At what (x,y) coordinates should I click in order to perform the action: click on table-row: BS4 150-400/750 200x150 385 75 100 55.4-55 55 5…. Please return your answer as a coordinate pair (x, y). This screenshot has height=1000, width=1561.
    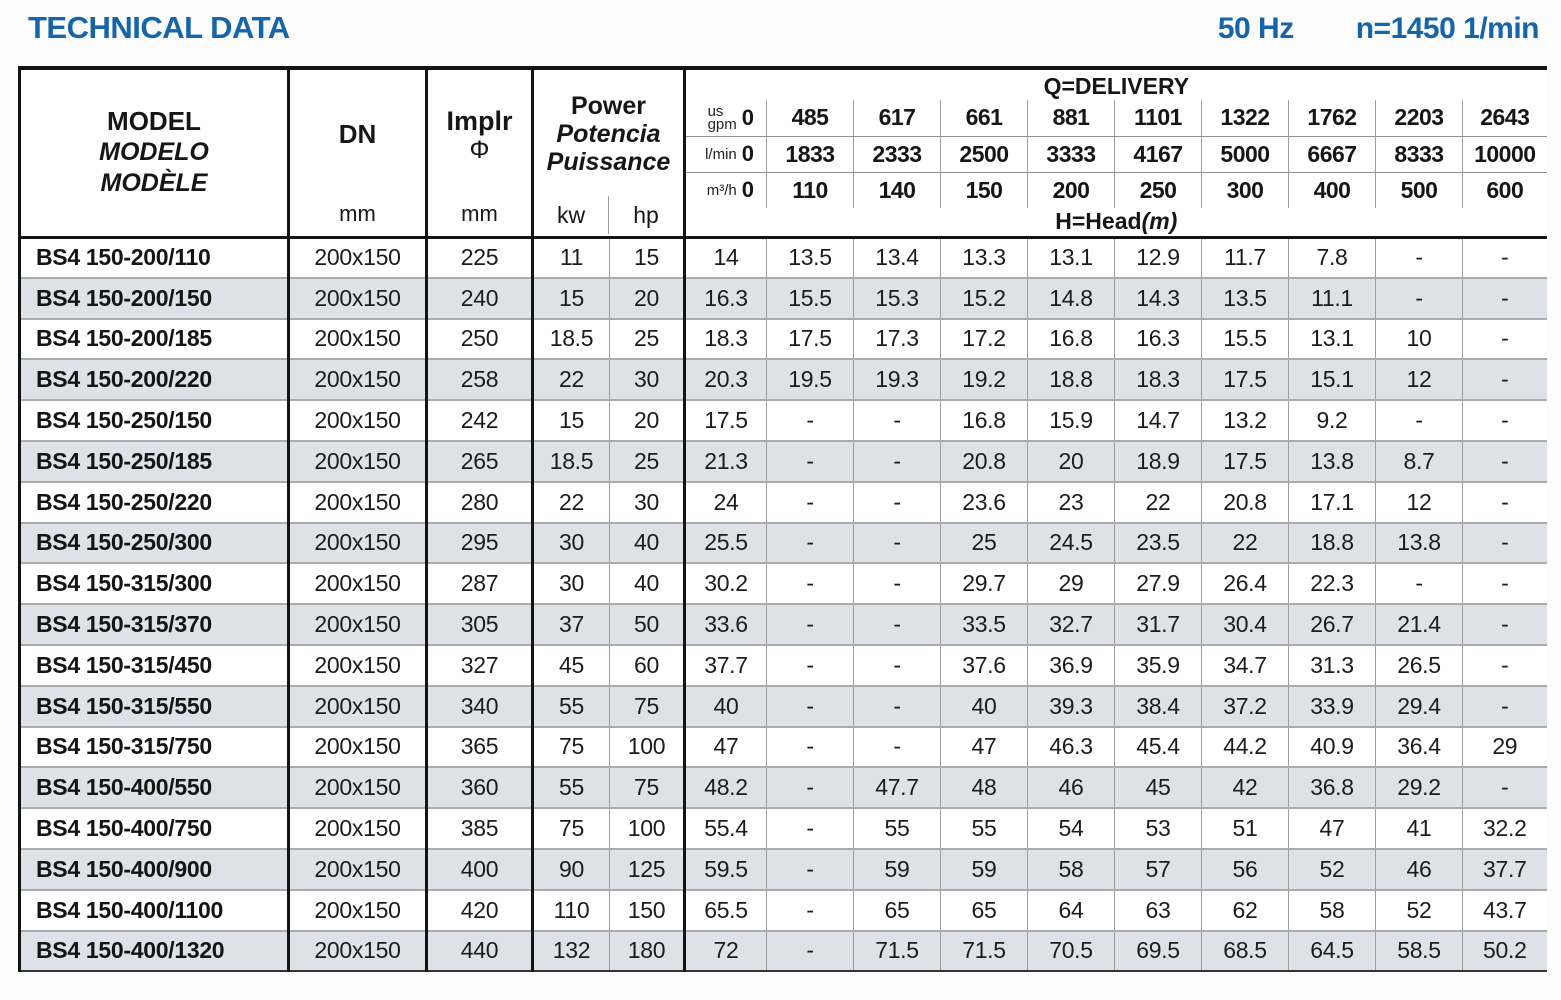
    Looking at the image, I should click on (783, 828).